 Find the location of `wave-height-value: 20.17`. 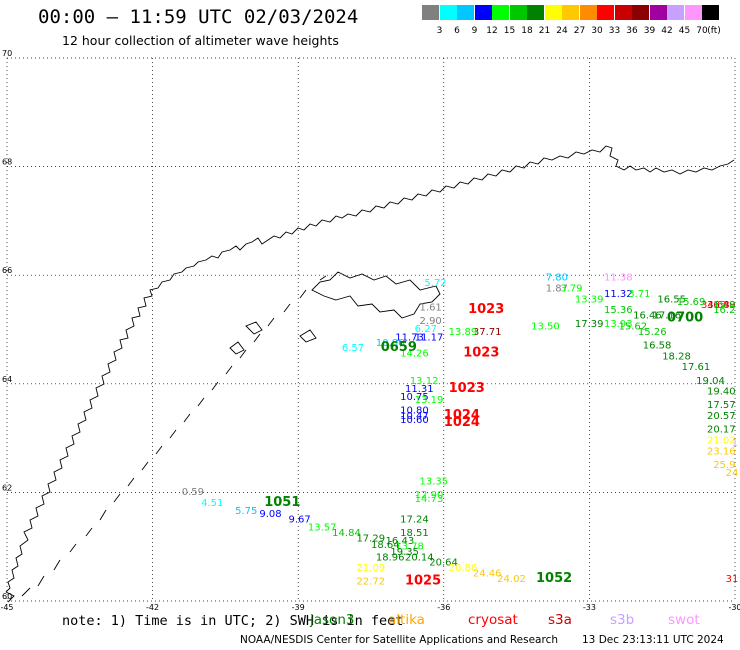

wave-height-value: 20.17 is located at coordinates (721, 430).